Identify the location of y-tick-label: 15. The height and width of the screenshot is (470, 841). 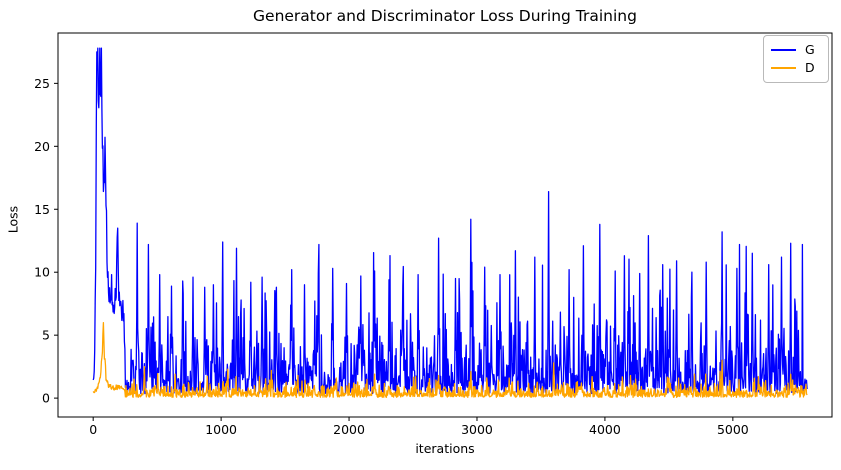
(42, 209).